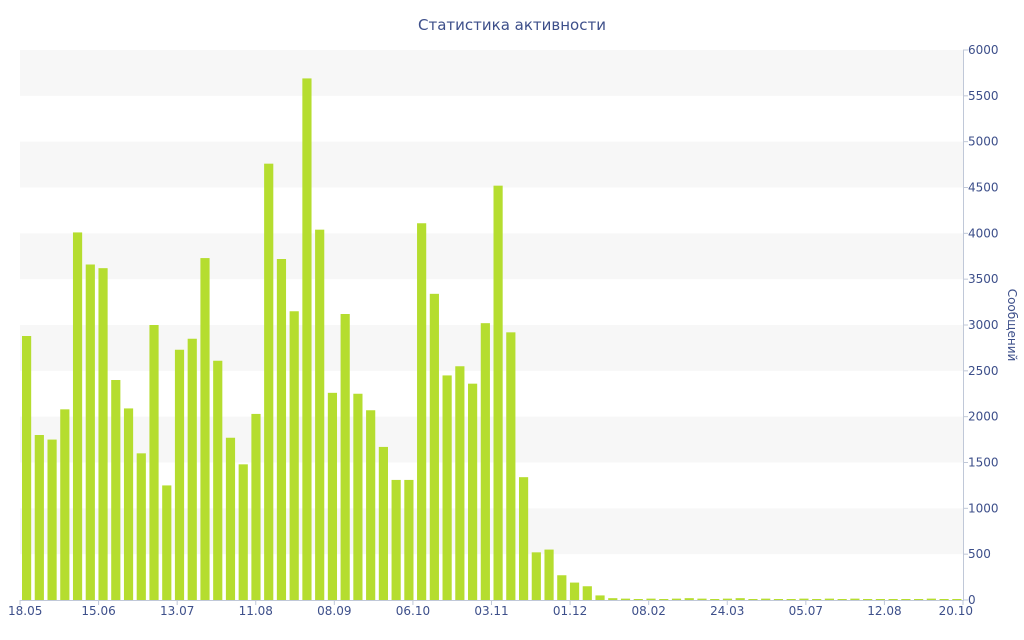  What do you see at coordinates (983, 279) in the screenshot?
I see `y-tick-label: 3500` at bounding box center [983, 279].